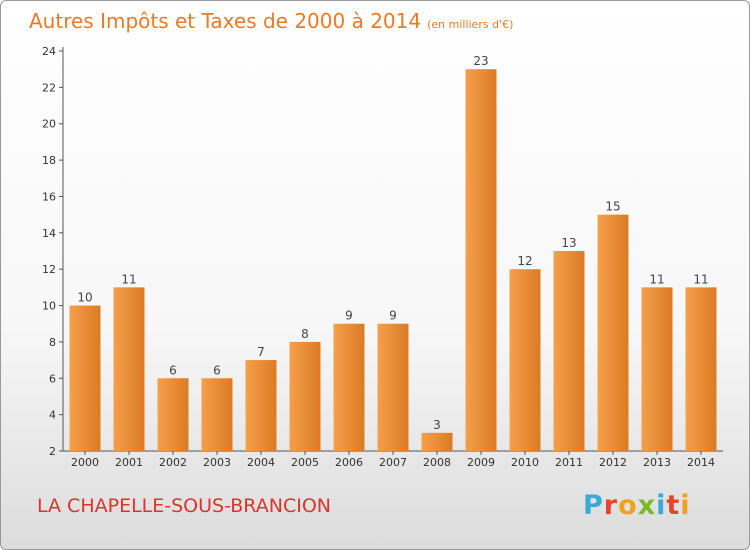 The width and height of the screenshot is (750, 550). I want to click on y-tick-label: 18, so click(49, 160).